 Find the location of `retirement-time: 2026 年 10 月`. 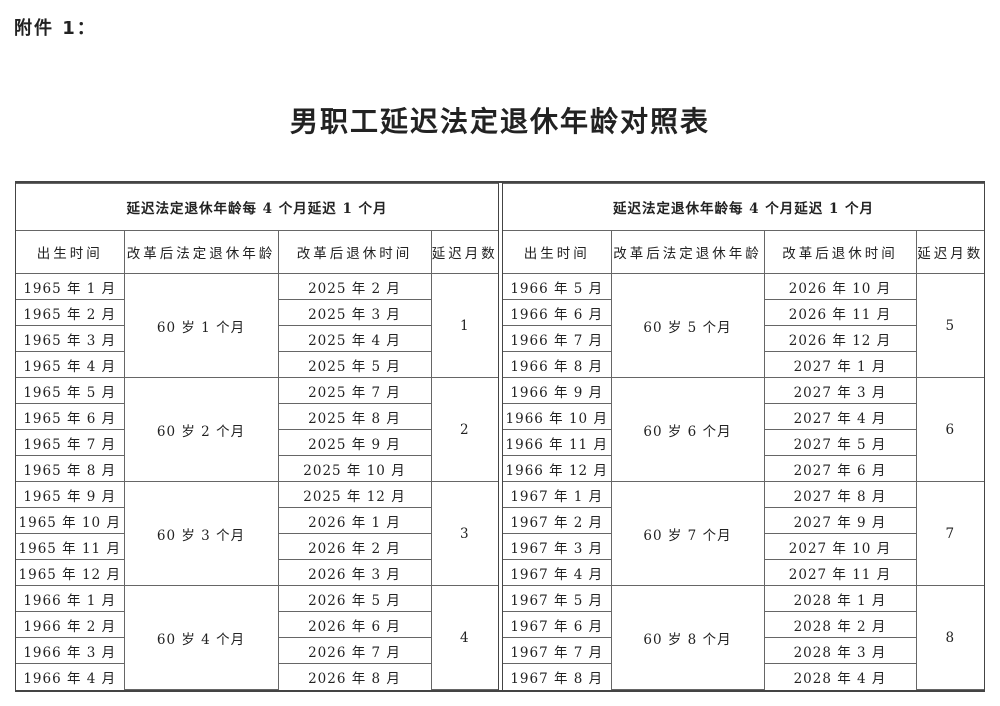

retirement-time: 2026 年 10 月 is located at coordinates (840, 287).